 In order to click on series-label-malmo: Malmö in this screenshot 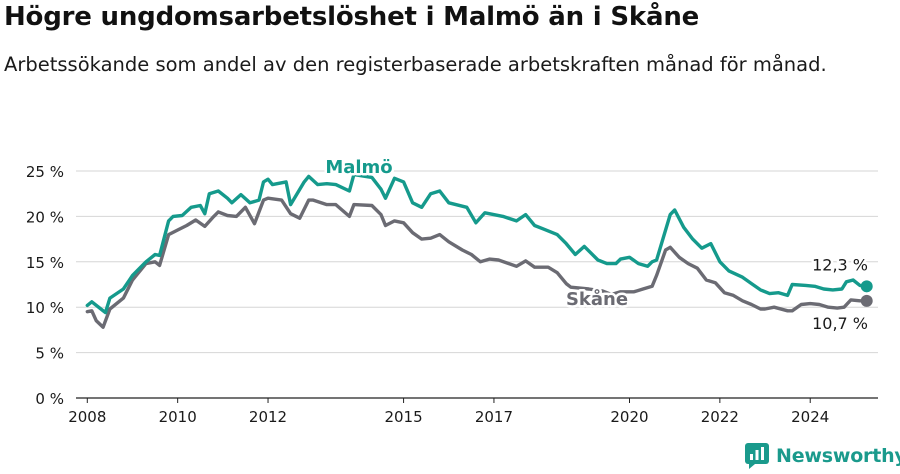, I will do `click(358, 167)`.